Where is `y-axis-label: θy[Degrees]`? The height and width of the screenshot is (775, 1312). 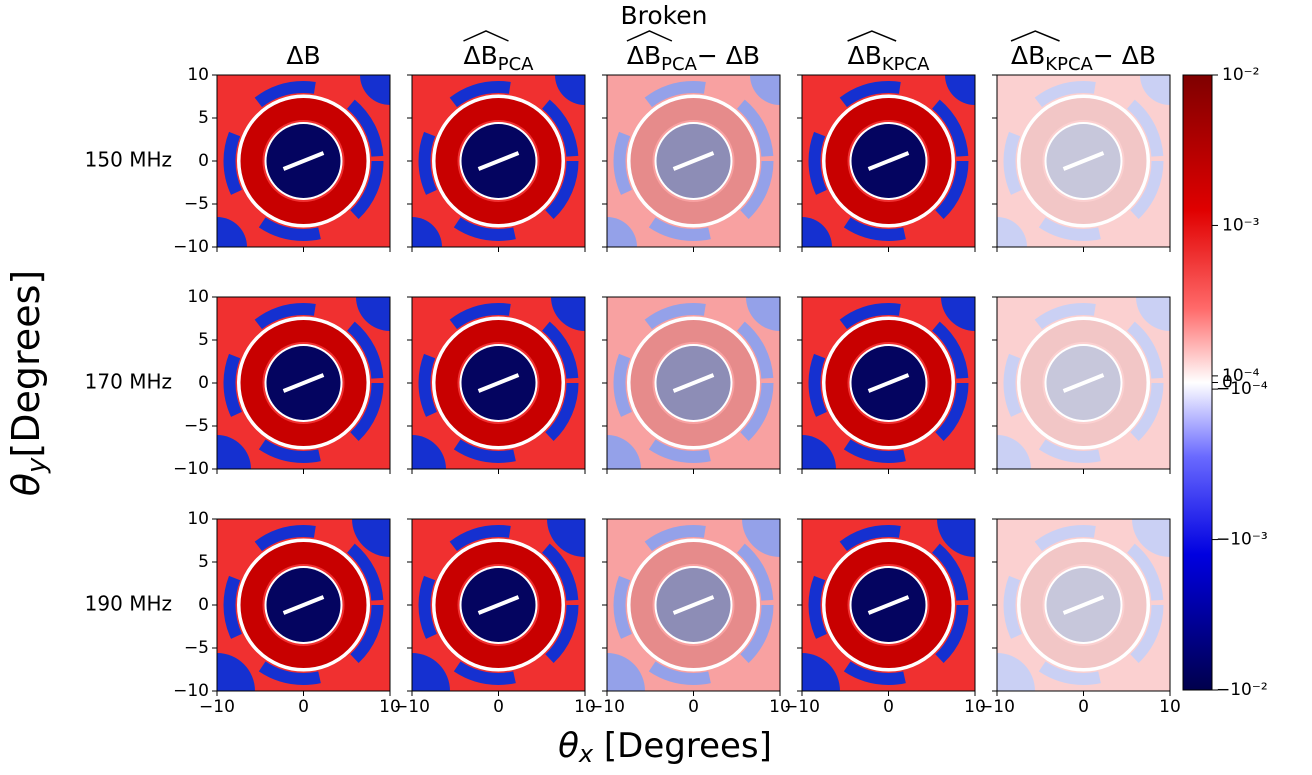
y-axis-label: θy[Degrees] is located at coordinates (28, 383).